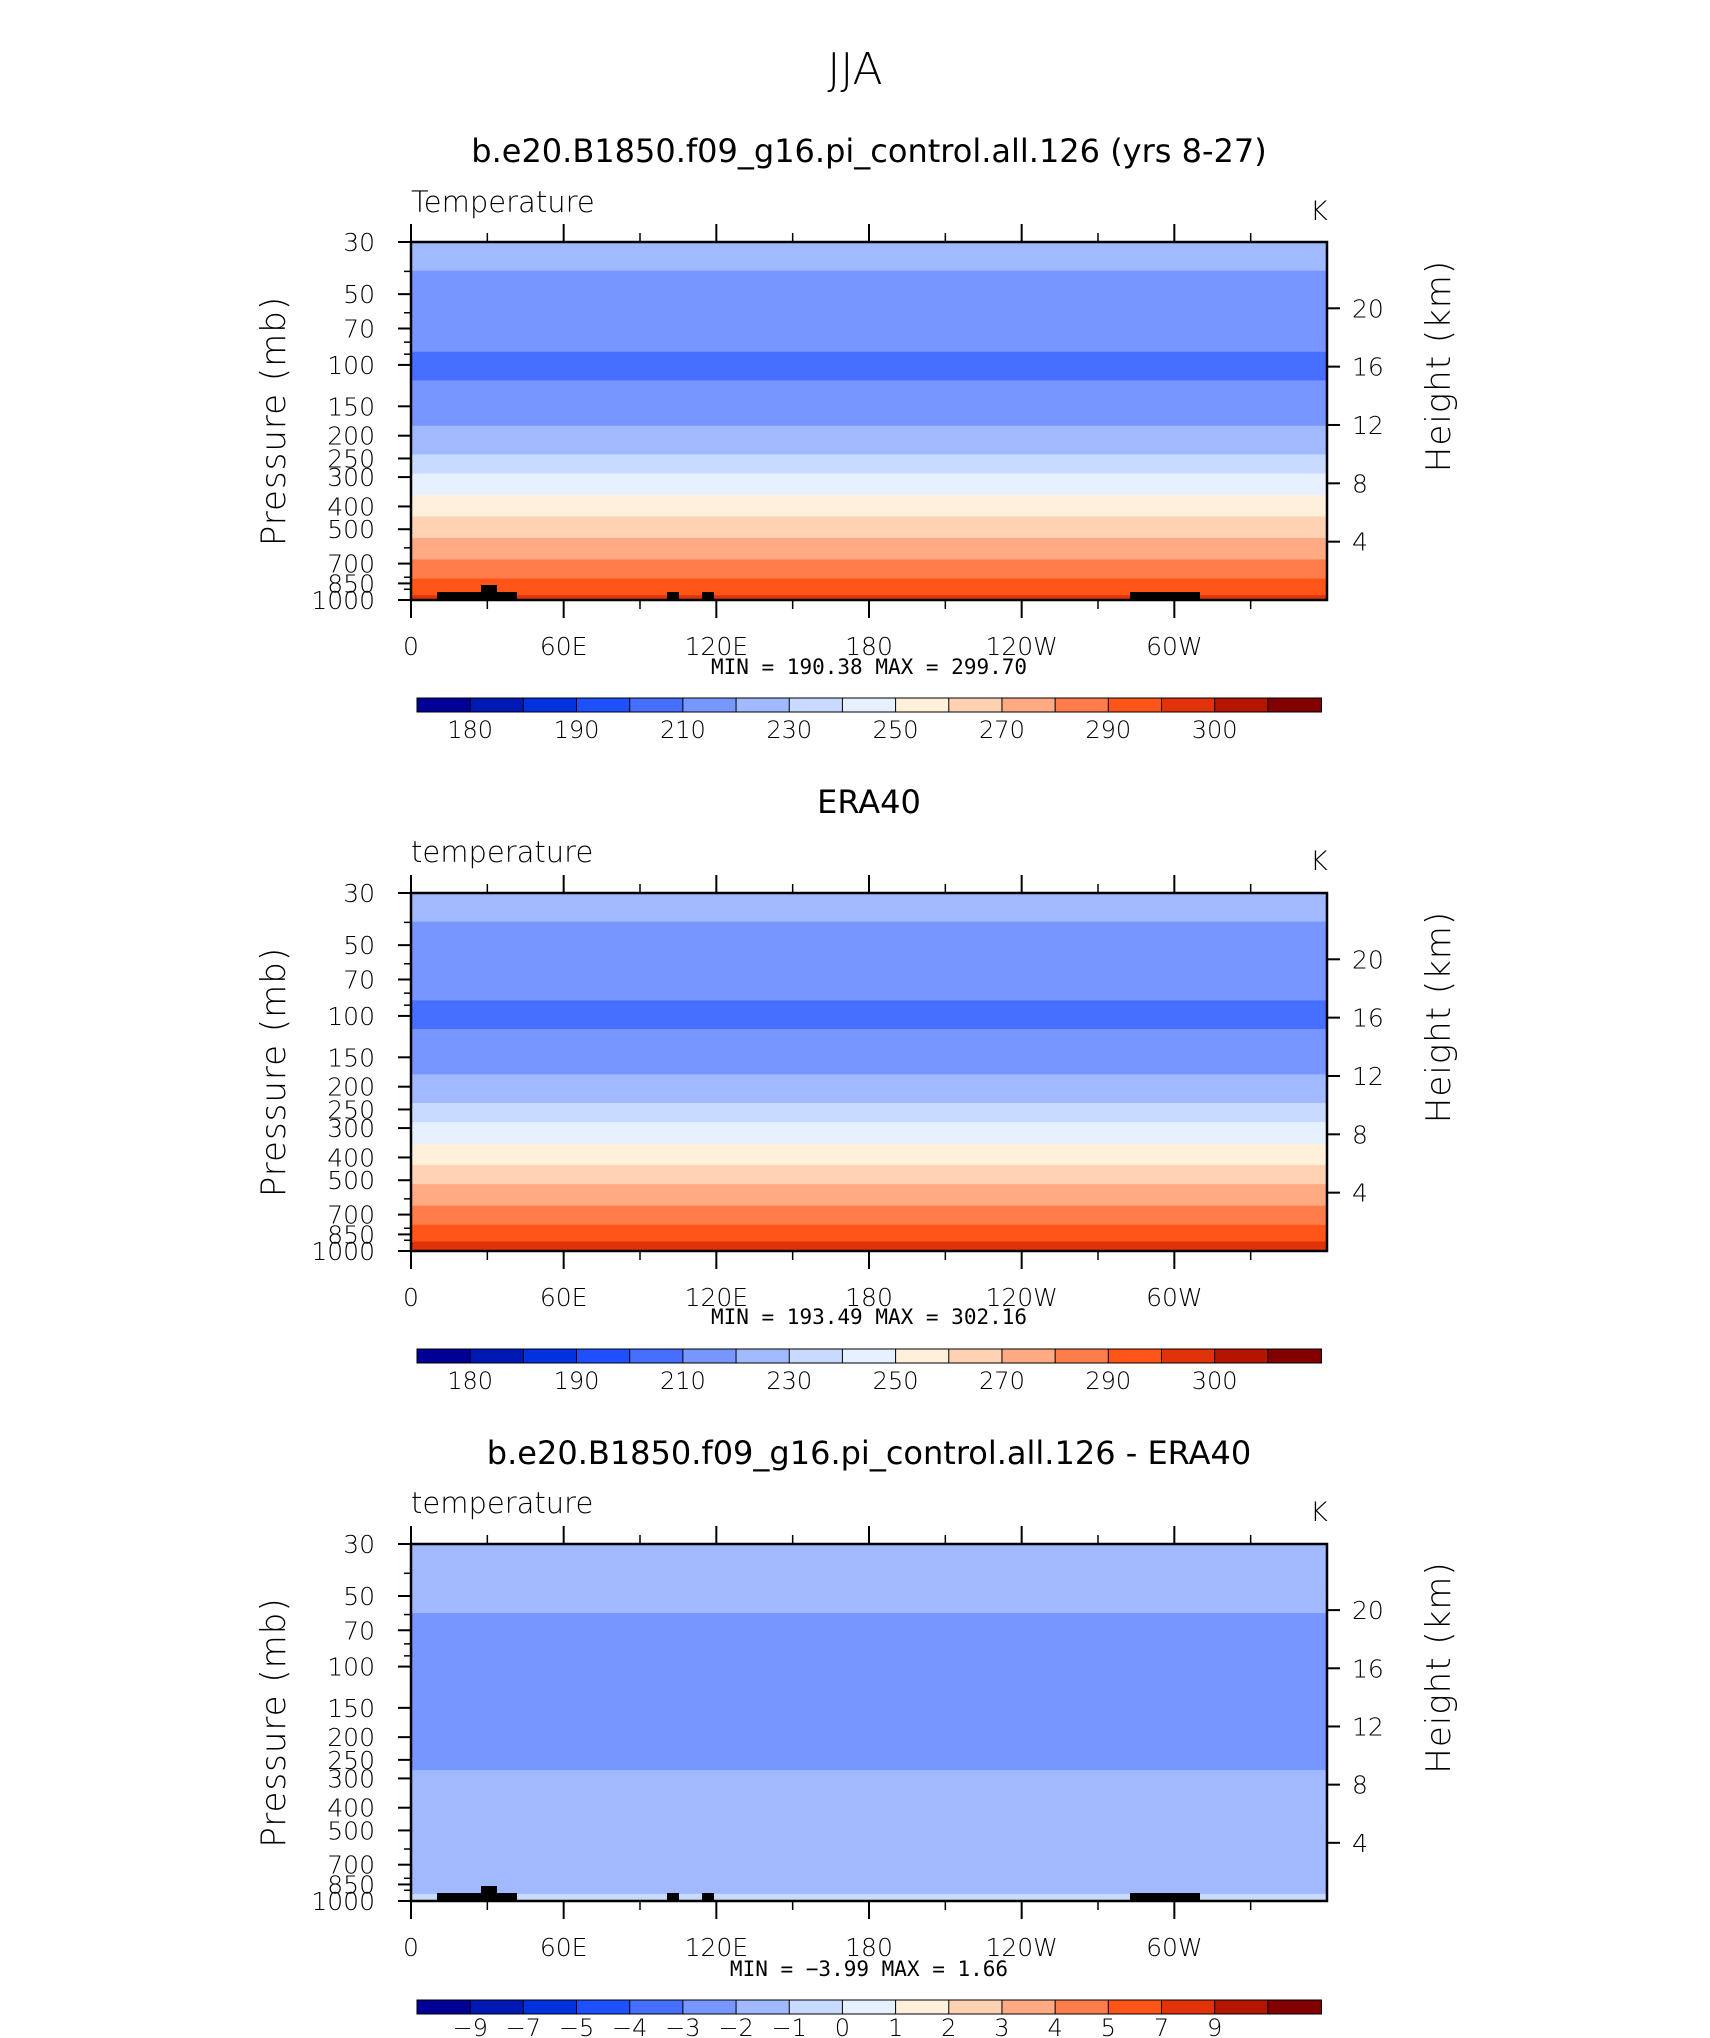  Describe the element at coordinates (1368, 1610) in the screenshot. I see `y2-tick-label: 20` at that location.